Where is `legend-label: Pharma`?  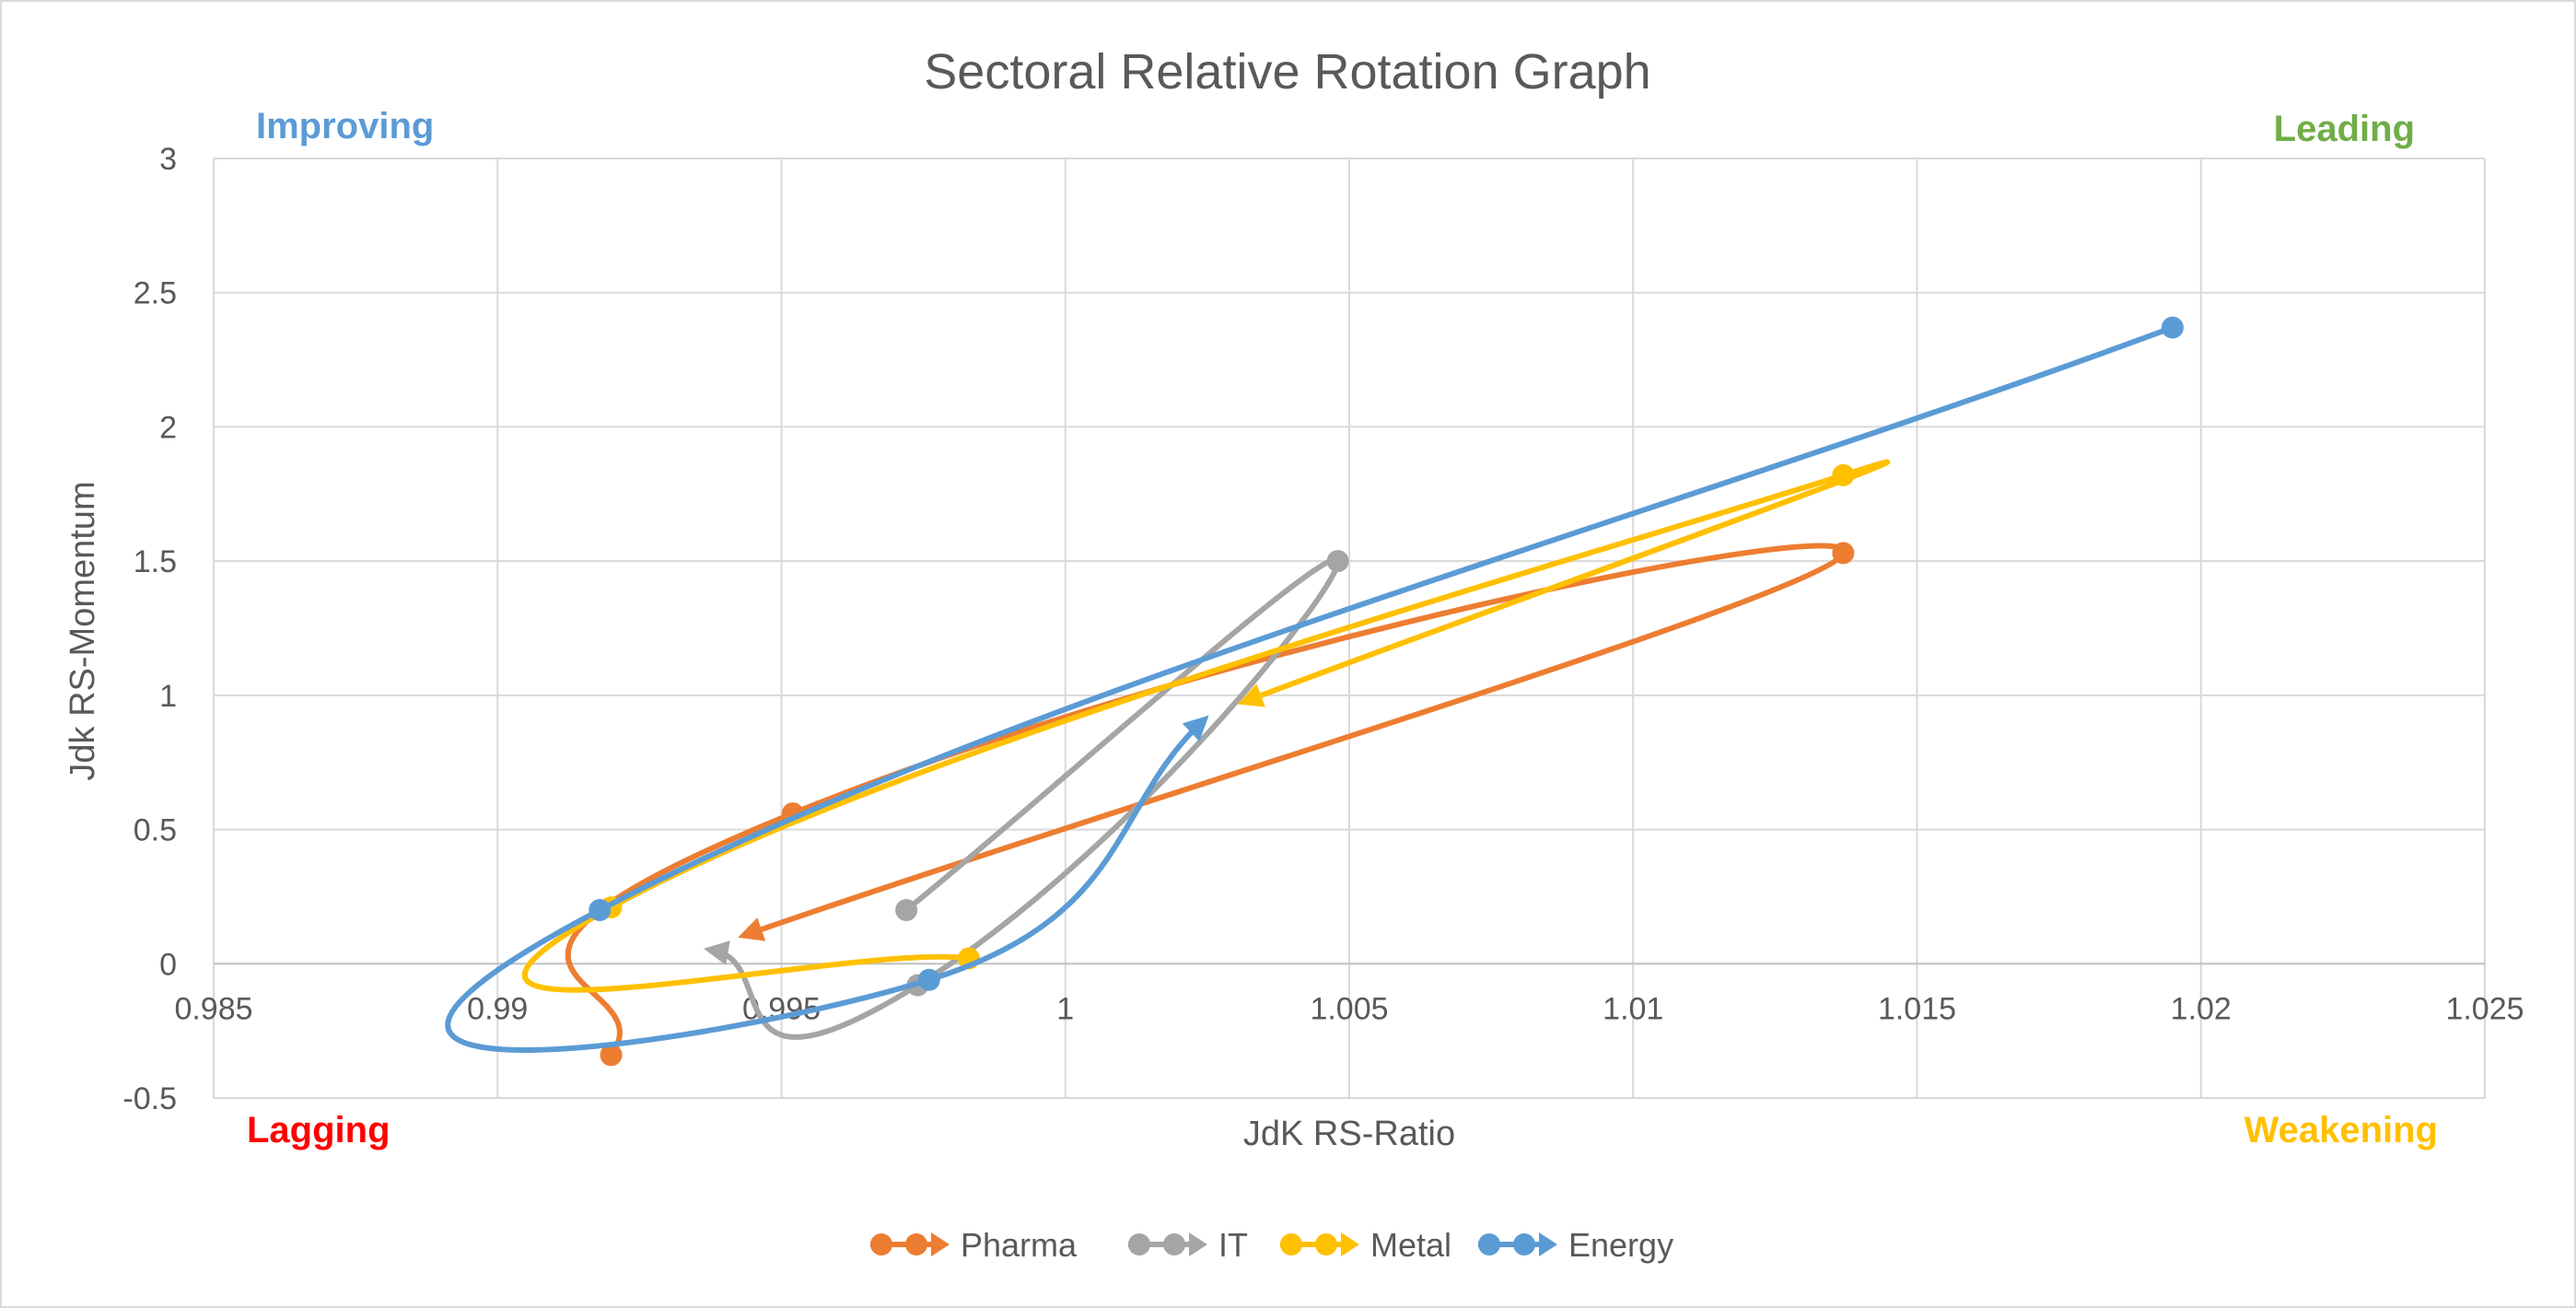
legend-label: Pharma is located at coordinates (1019, 1245).